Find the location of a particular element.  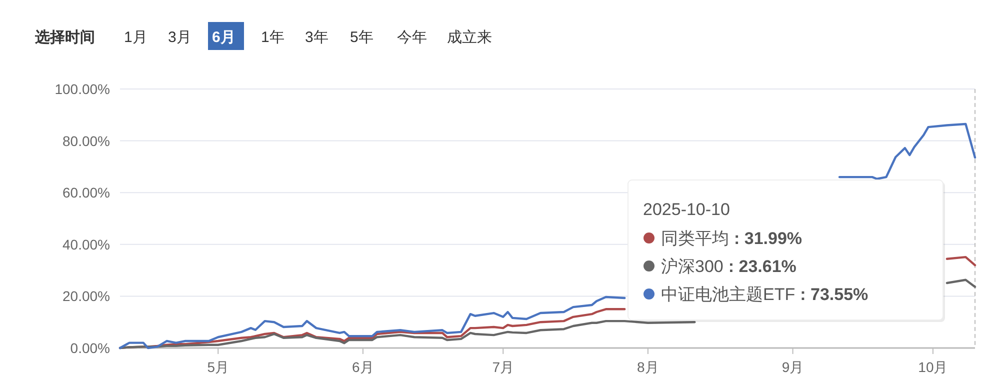

legend-label: 同类平均 is located at coordinates (695, 238).